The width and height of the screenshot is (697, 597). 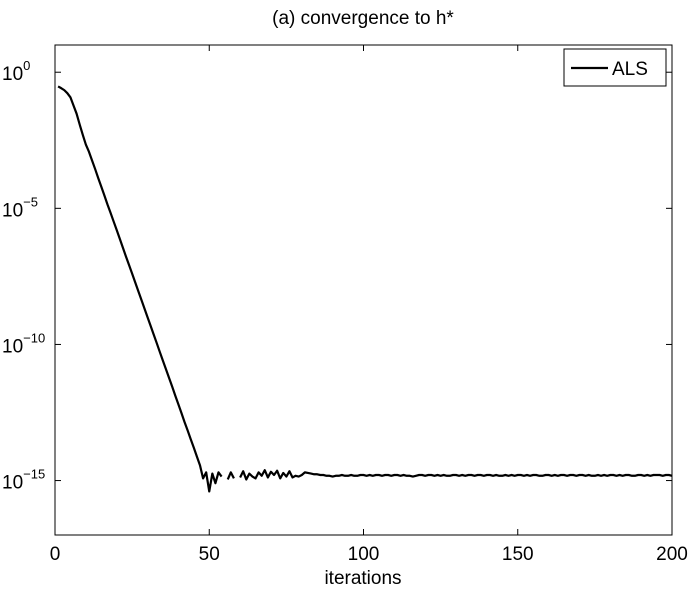 What do you see at coordinates (34, 474) in the screenshot?
I see `y-tick-exponent: −15` at bounding box center [34, 474].